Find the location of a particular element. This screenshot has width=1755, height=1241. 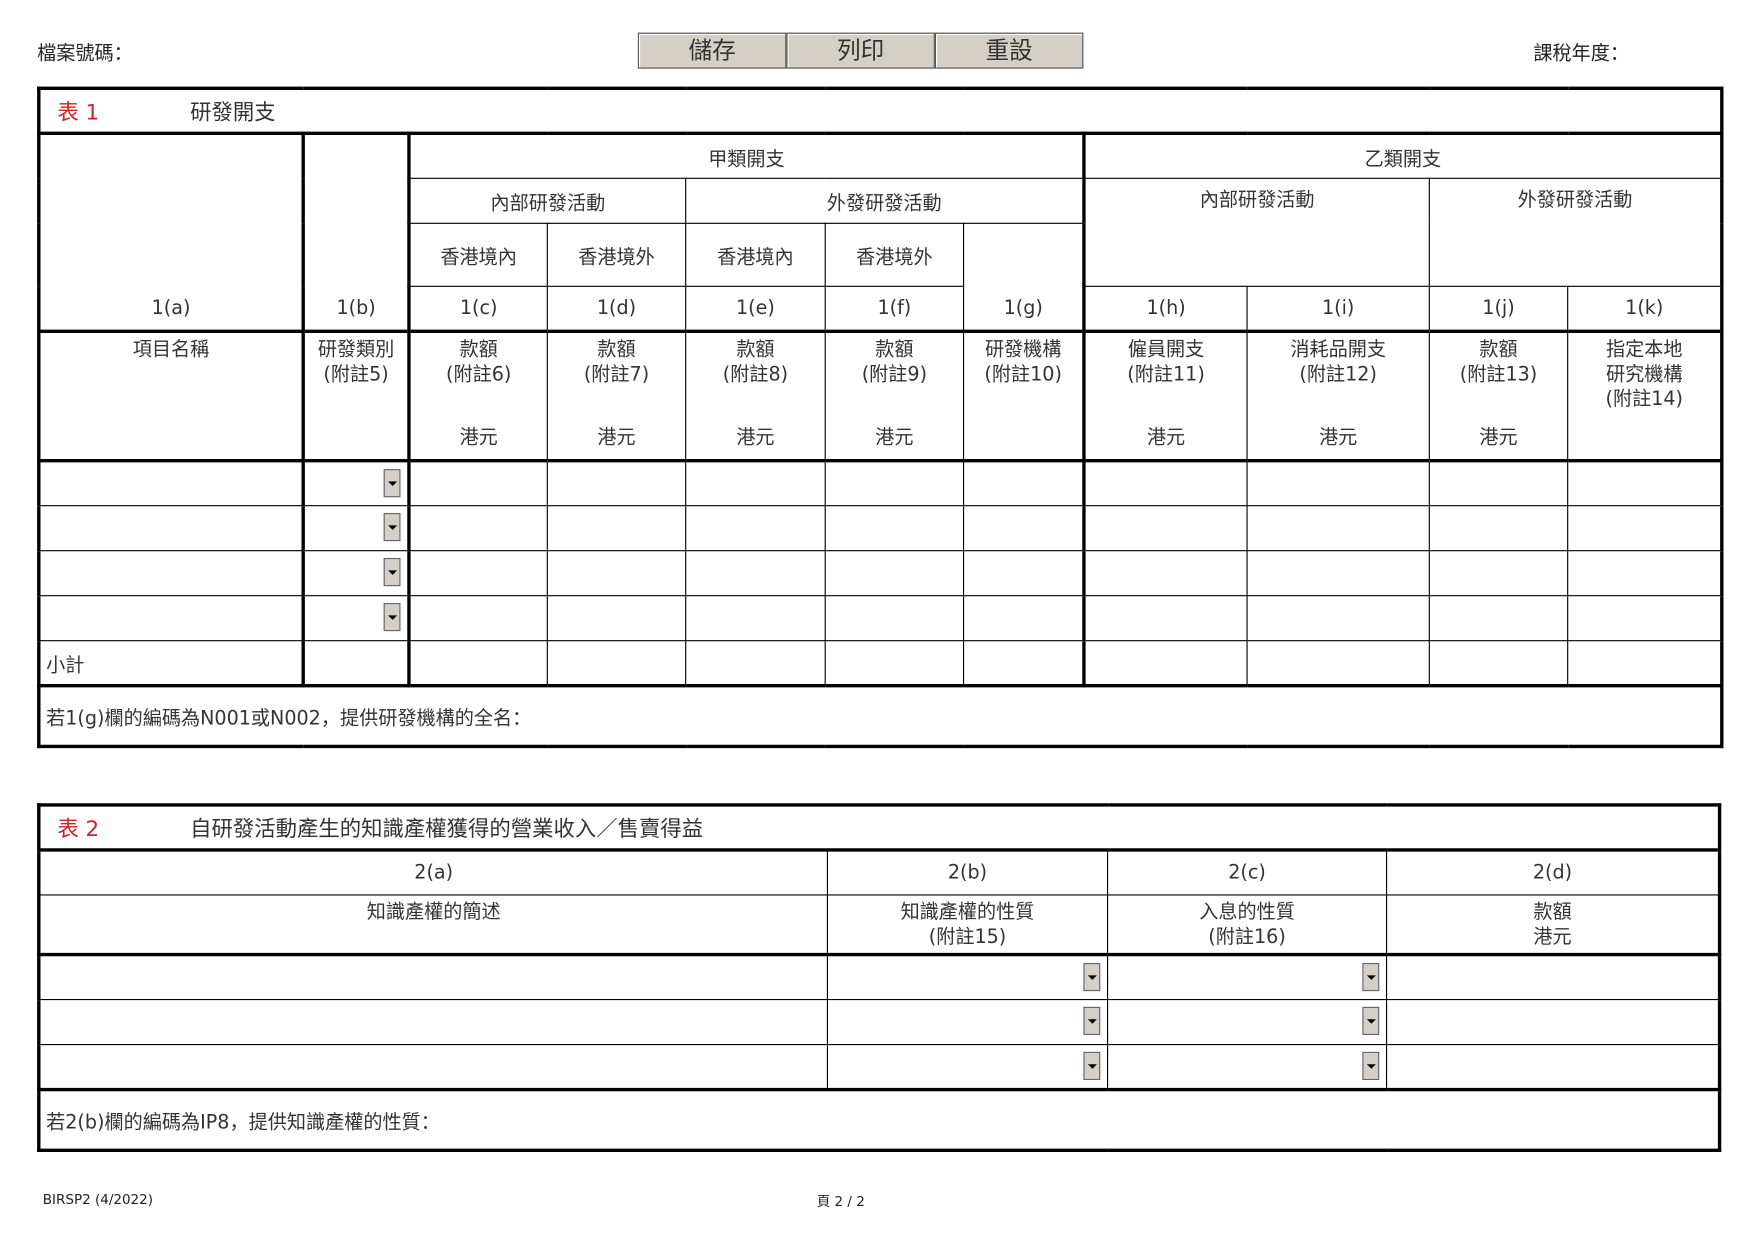

column-label-cell: 僱員開支 (附註11) 港元 is located at coordinates (1165, 396).